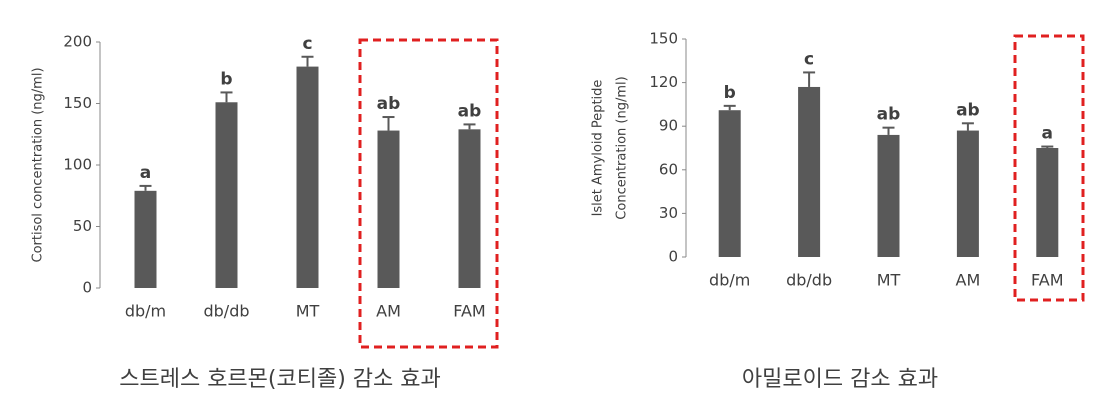 Image resolution: width=1111 pixels, height=410 pixels. Describe the element at coordinates (280, 379) in the screenshot. I see `caption: 스트레스 호르몬(코티졸) 감소 효과` at that location.